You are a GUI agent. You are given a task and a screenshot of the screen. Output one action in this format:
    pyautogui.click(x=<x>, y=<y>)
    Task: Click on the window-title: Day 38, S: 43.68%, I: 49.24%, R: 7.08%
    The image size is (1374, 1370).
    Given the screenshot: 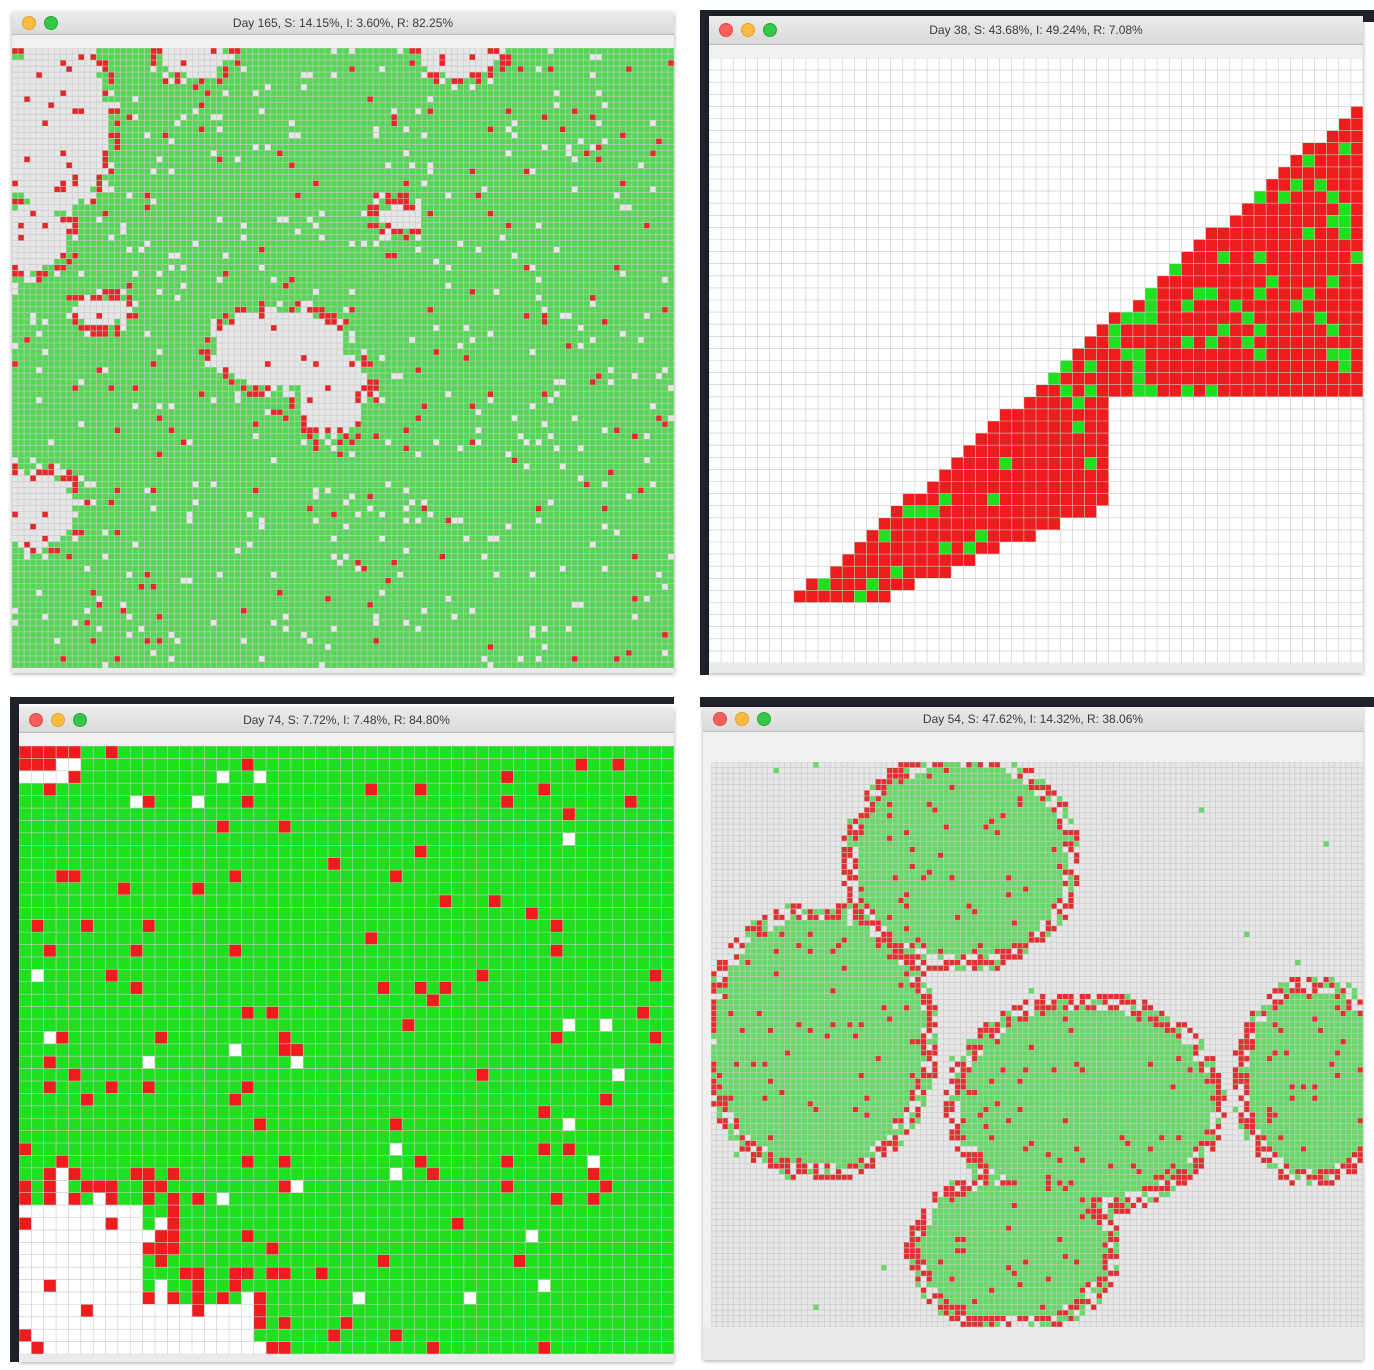 What is the action you would take?
    pyautogui.click(x=1035, y=30)
    